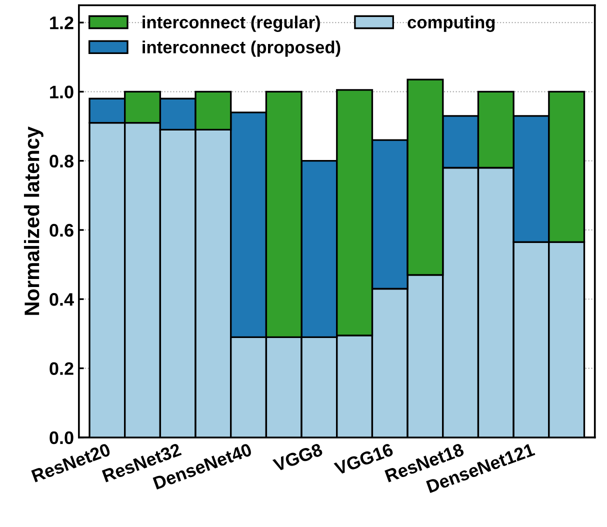 The height and width of the screenshot is (527, 607). What do you see at coordinates (34, 220) in the screenshot?
I see `y-axis-title: Normalized latency` at bounding box center [34, 220].